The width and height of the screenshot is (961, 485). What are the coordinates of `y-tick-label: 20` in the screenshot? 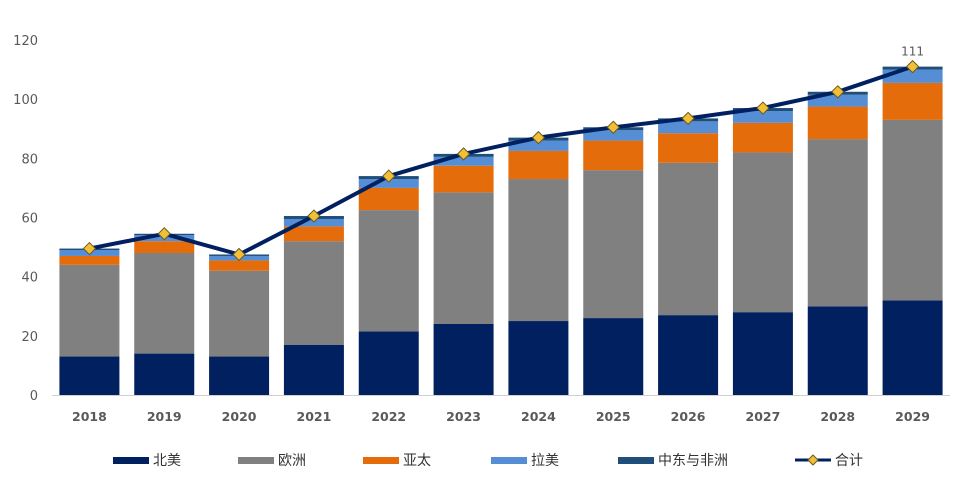 It's located at (29, 337).